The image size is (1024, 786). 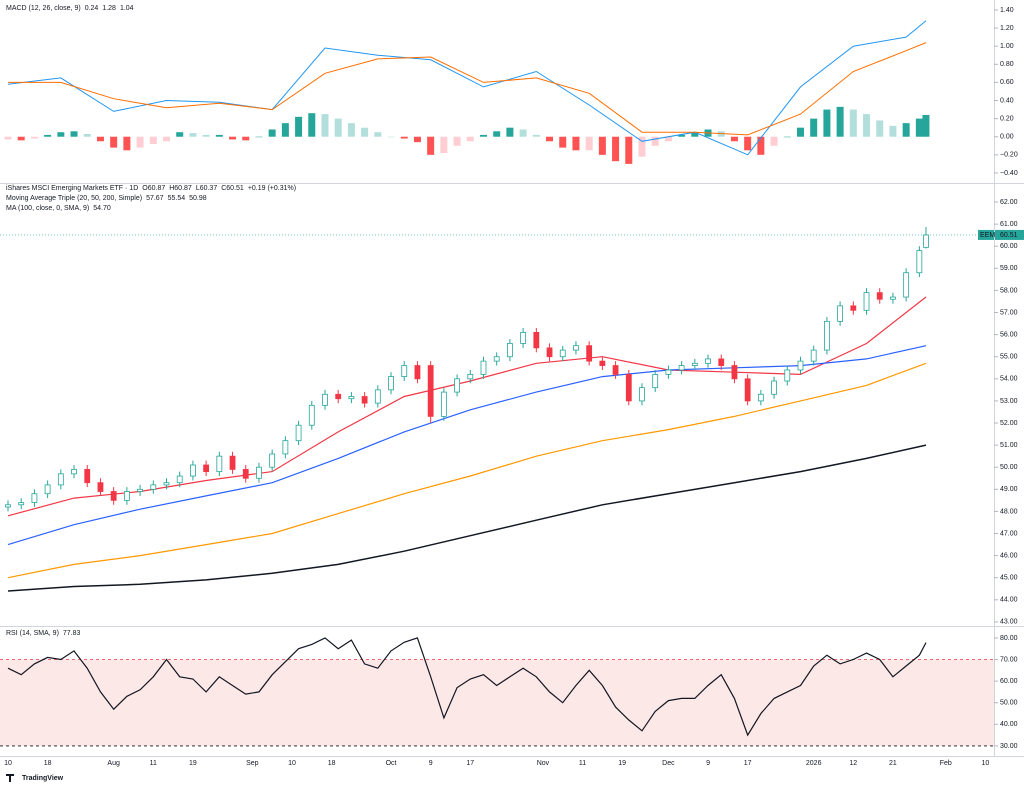 I want to click on y-tick-label: 50.00, so click(x=1009, y=467).